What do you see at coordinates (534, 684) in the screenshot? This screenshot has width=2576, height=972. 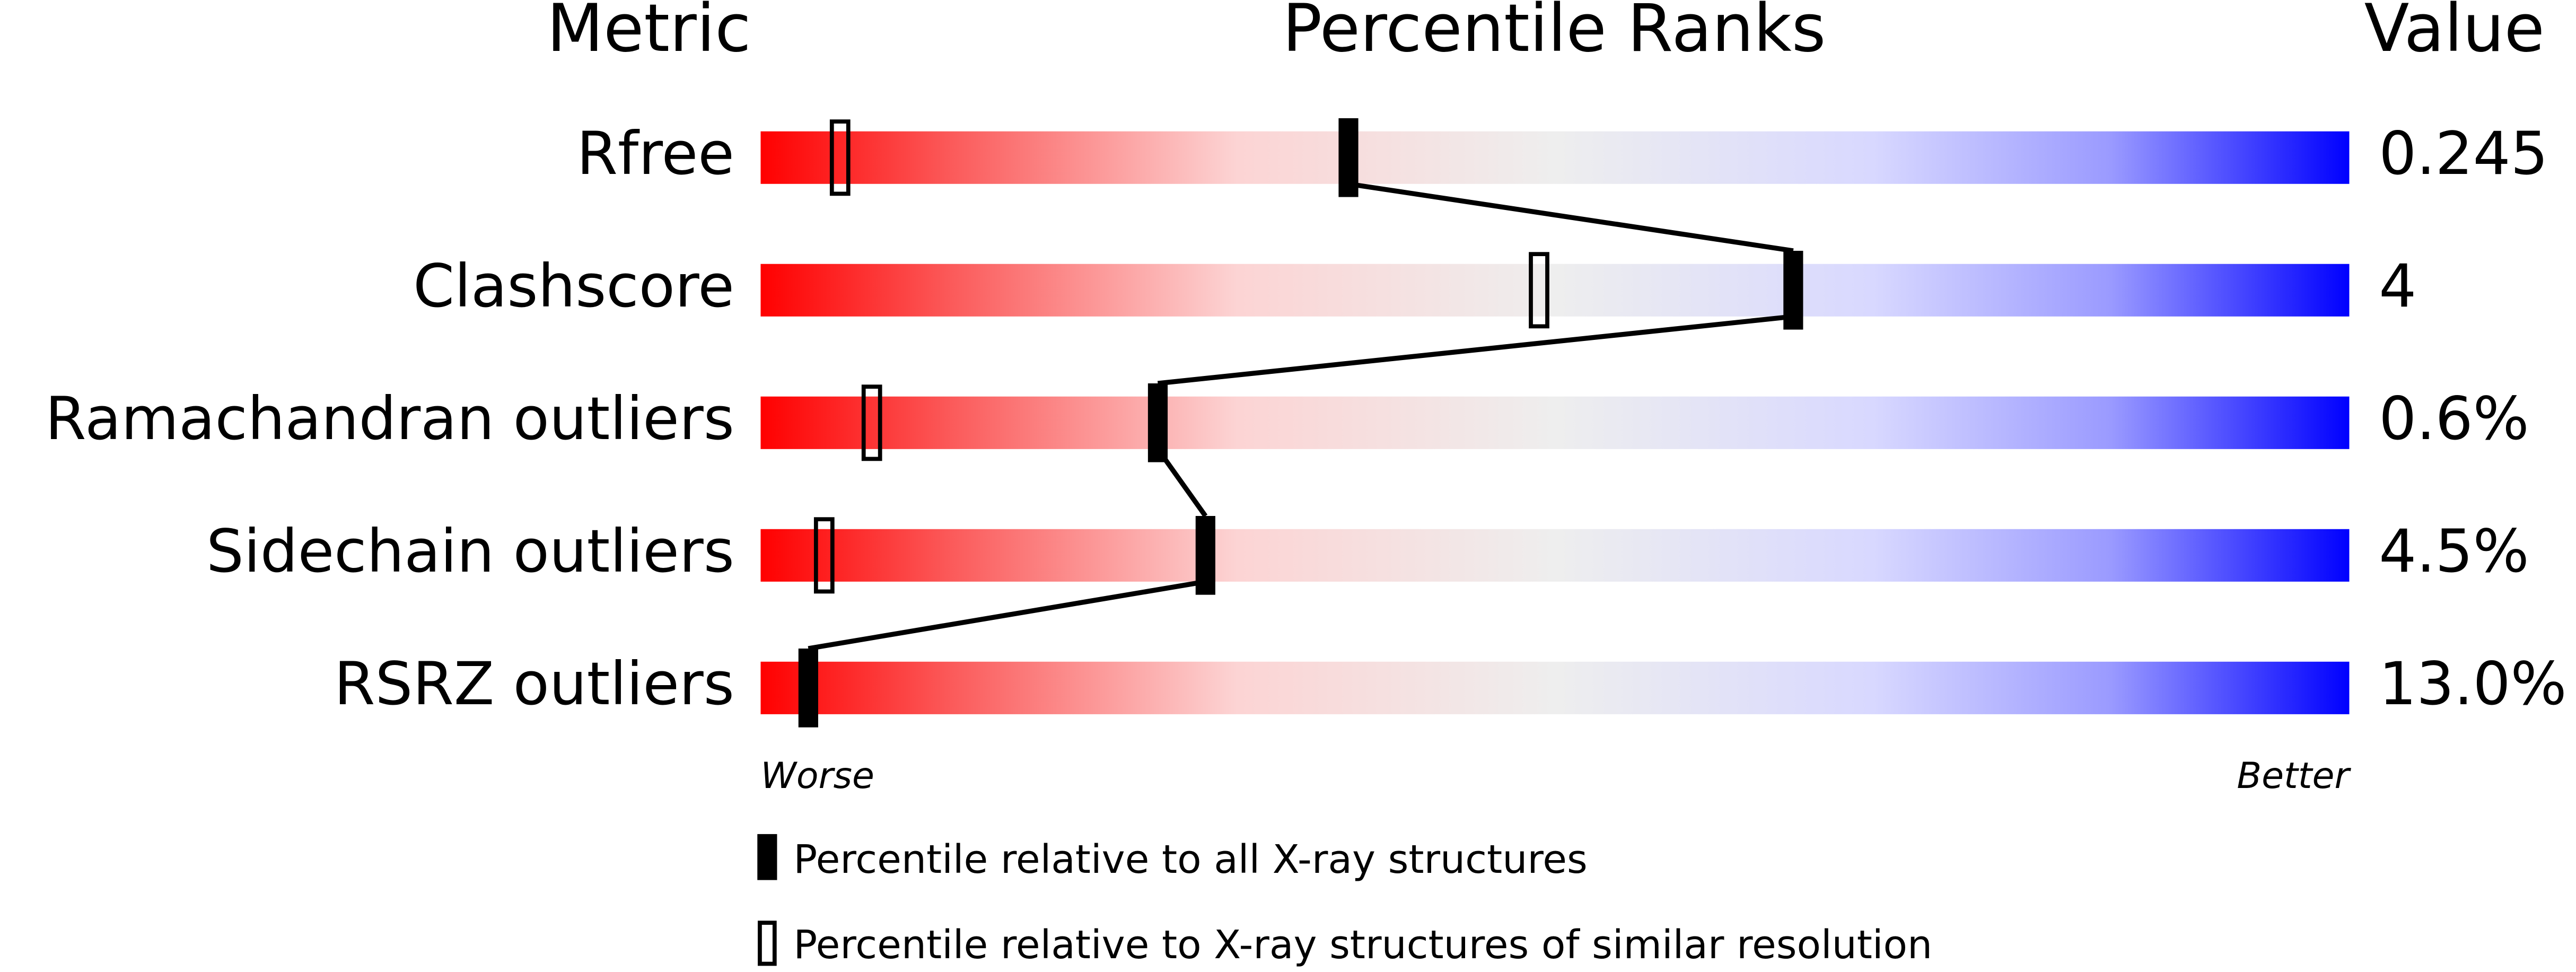 I see `metric-label: RSRZ outliers` at bounding box center [534, 684].